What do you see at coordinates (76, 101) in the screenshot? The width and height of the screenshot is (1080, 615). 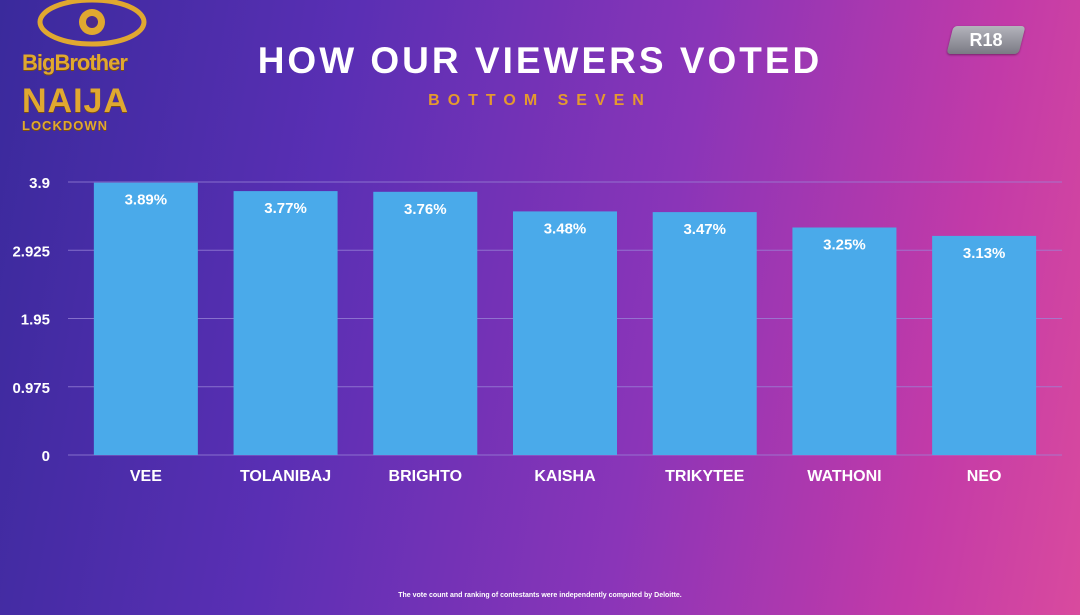 I see `logo-line-2: NAIJA` at bounding box center [76, 101].